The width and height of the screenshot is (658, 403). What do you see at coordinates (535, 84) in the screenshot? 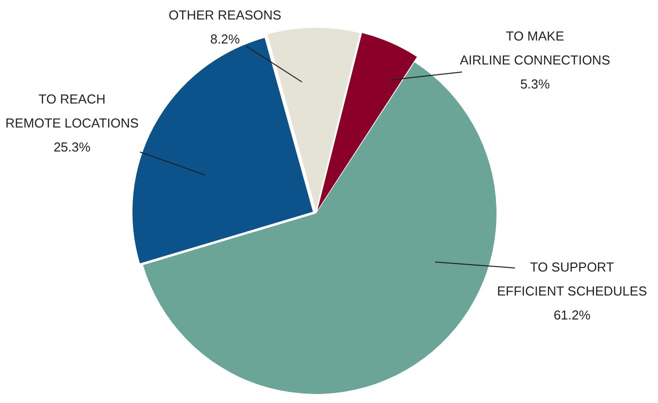
I see `data-label: 5.3%` at bounding box center [535, 84].